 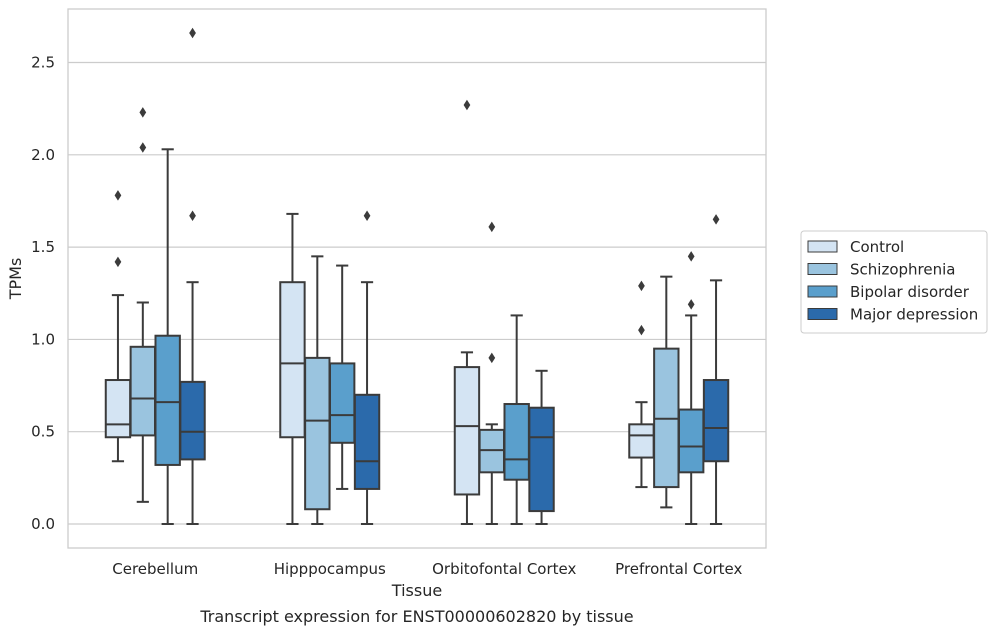 I want to click on legend-label: Bipolar disorder, so click(x=910, y=292).